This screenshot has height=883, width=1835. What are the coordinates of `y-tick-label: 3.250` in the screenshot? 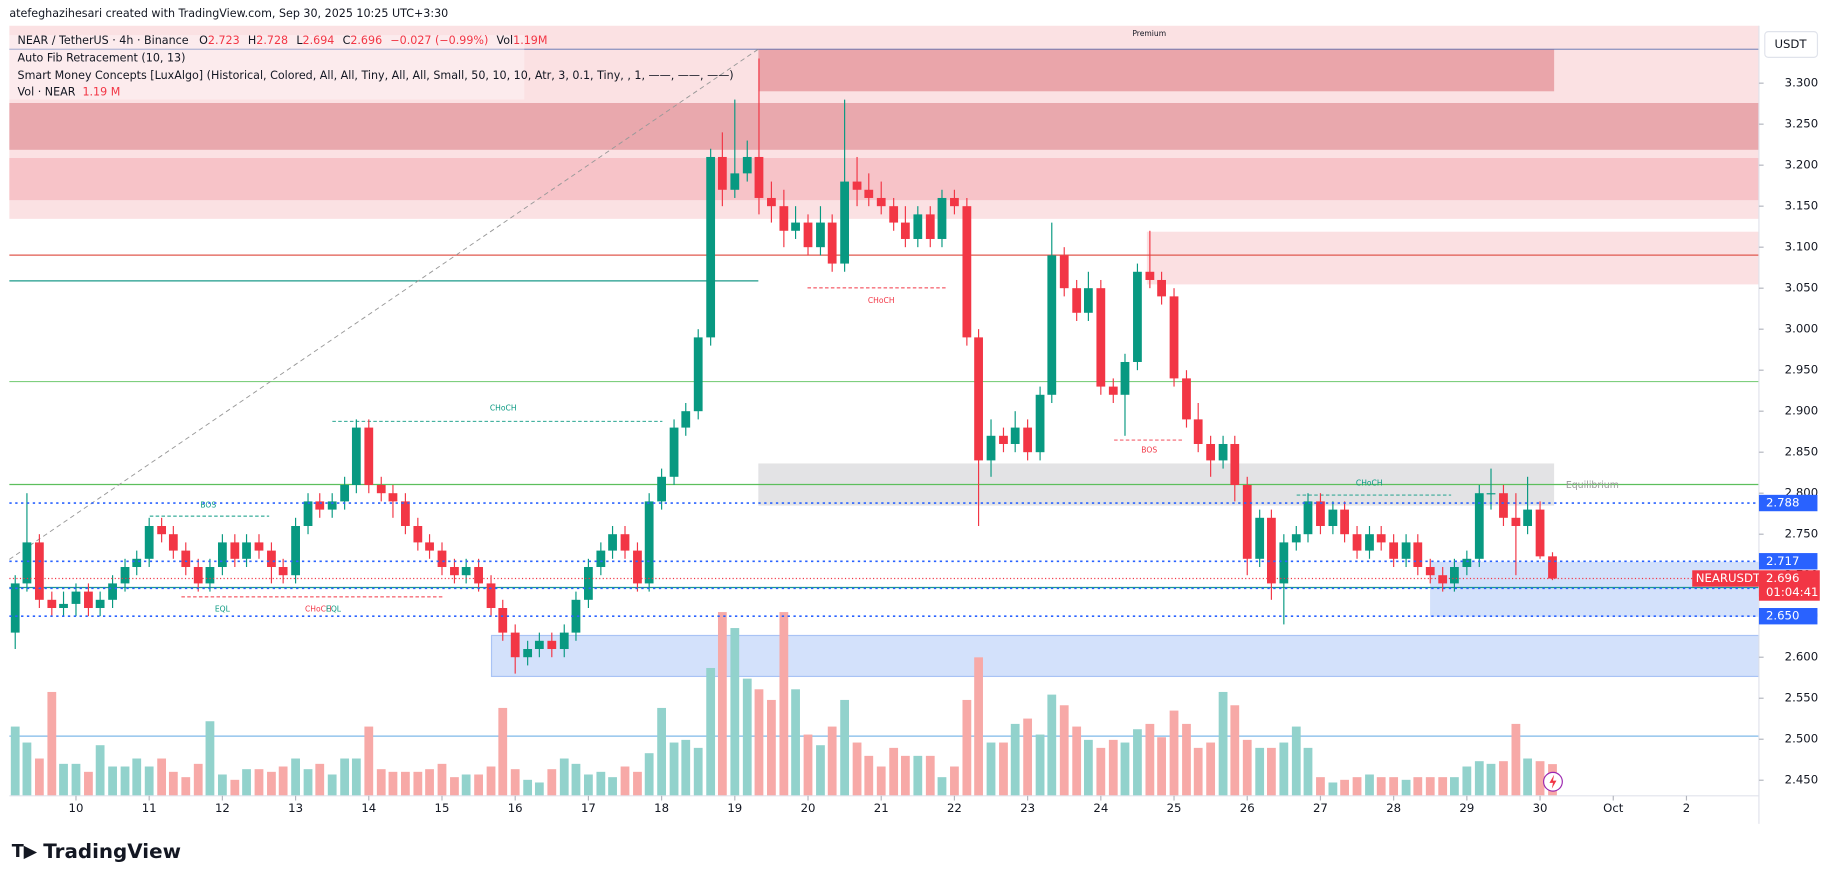 It's located at (1801, 124).